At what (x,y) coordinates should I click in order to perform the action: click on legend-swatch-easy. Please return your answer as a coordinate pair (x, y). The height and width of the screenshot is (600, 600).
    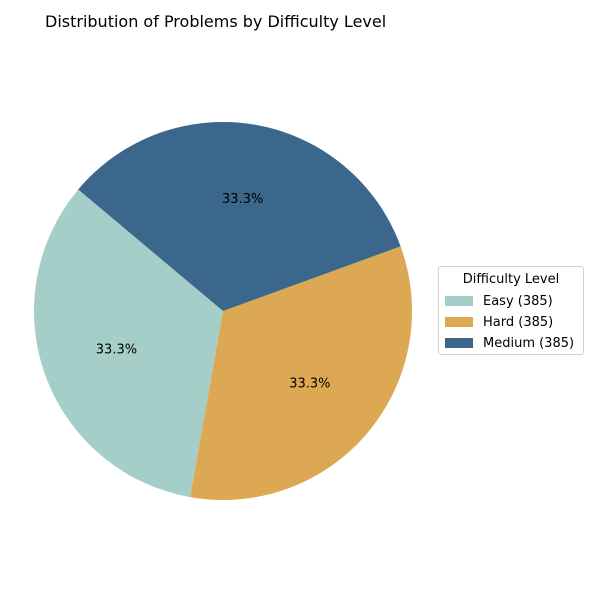
    Looking at the image, I should click on (459, 301).